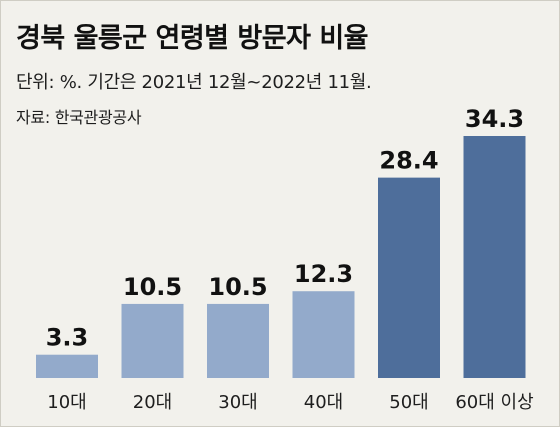 The image size is (560, 427). I want to click on category-label-5: 50대, so click(408, 402).